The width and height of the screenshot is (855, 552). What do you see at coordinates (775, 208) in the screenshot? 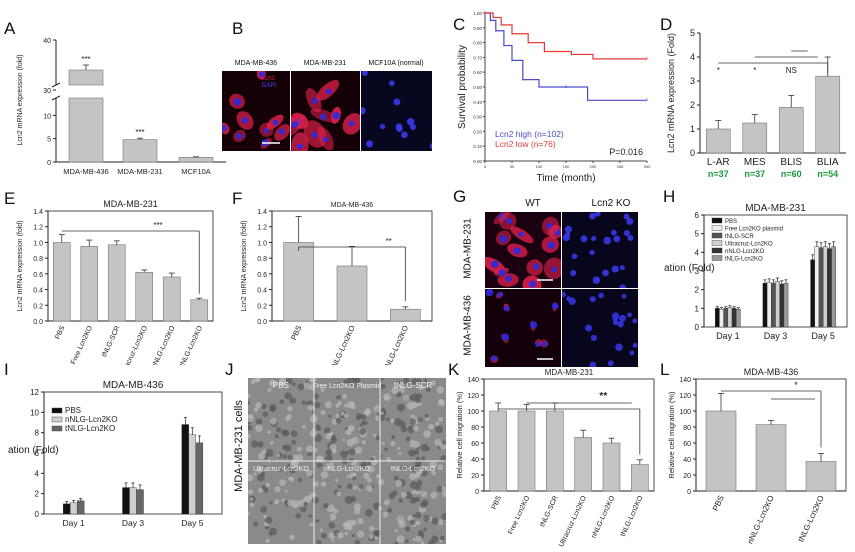
I see `chart-title: MDA-MB-231` at bounding box center [775, 208].